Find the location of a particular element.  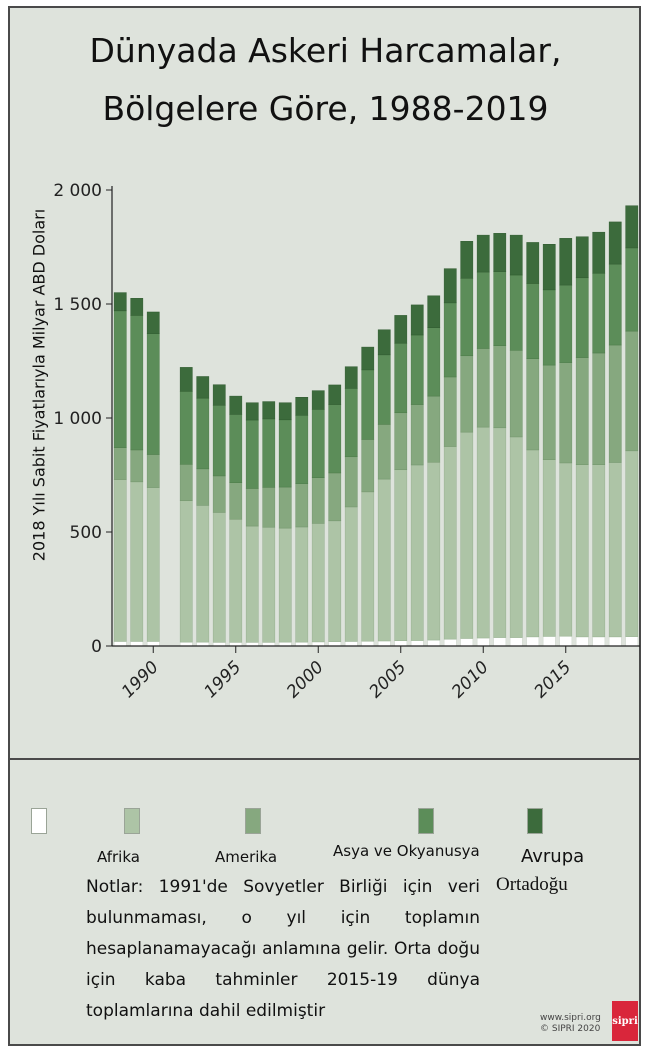

x-tick-label: 2000 is located at coordinates (305, 679).